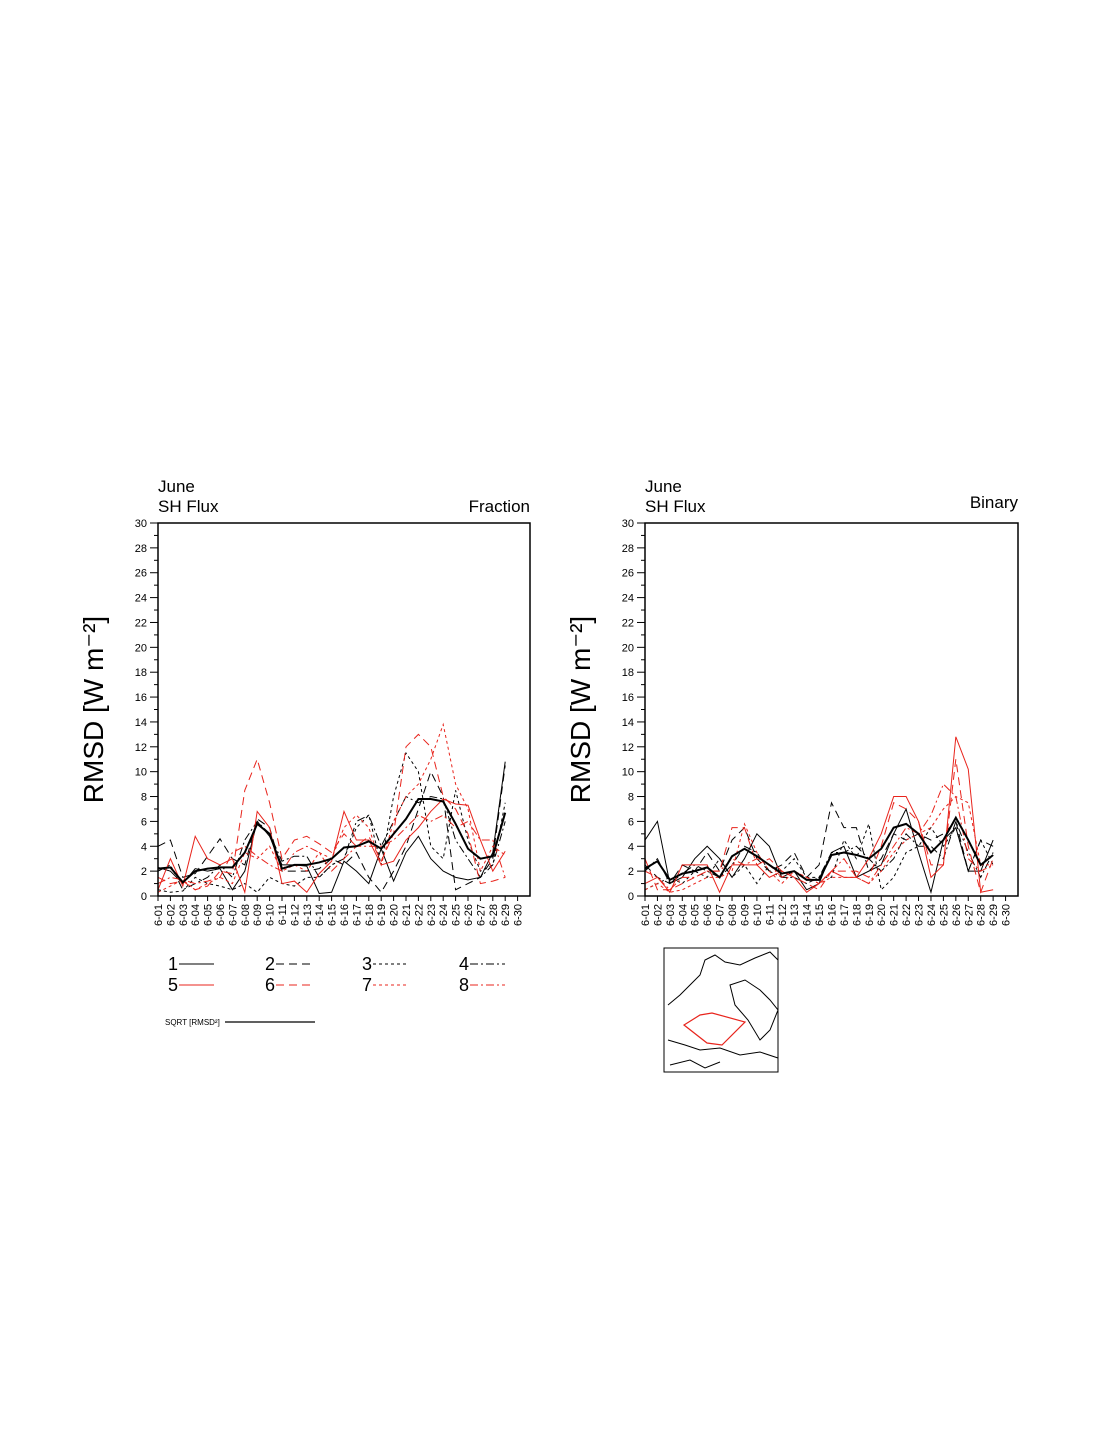  Describe the element at coordinates (144, 822) in the screenshot. I see `y-tick-label: 6` at that location.